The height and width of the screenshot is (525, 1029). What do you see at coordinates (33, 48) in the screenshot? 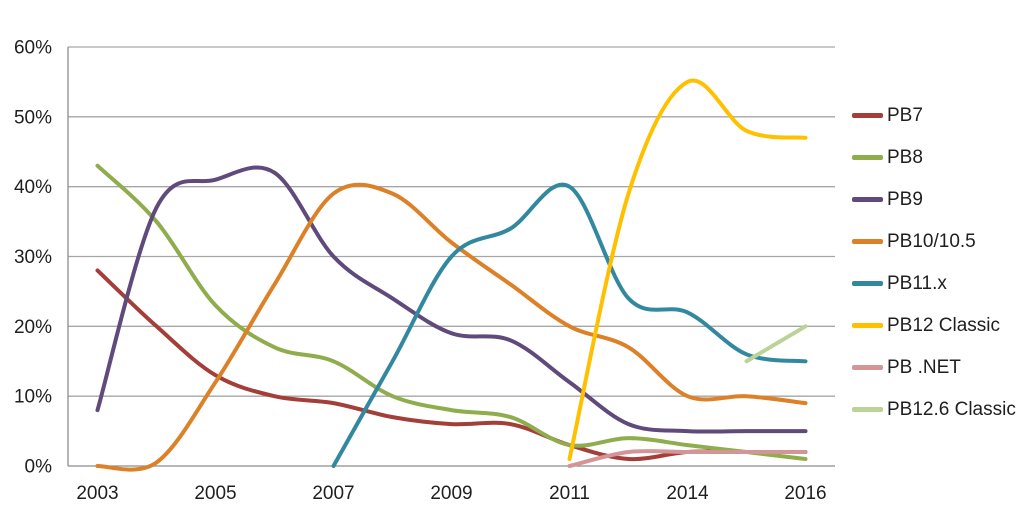
I see `y-axis-tick-label: 60%` at bounding box center [33, 48].